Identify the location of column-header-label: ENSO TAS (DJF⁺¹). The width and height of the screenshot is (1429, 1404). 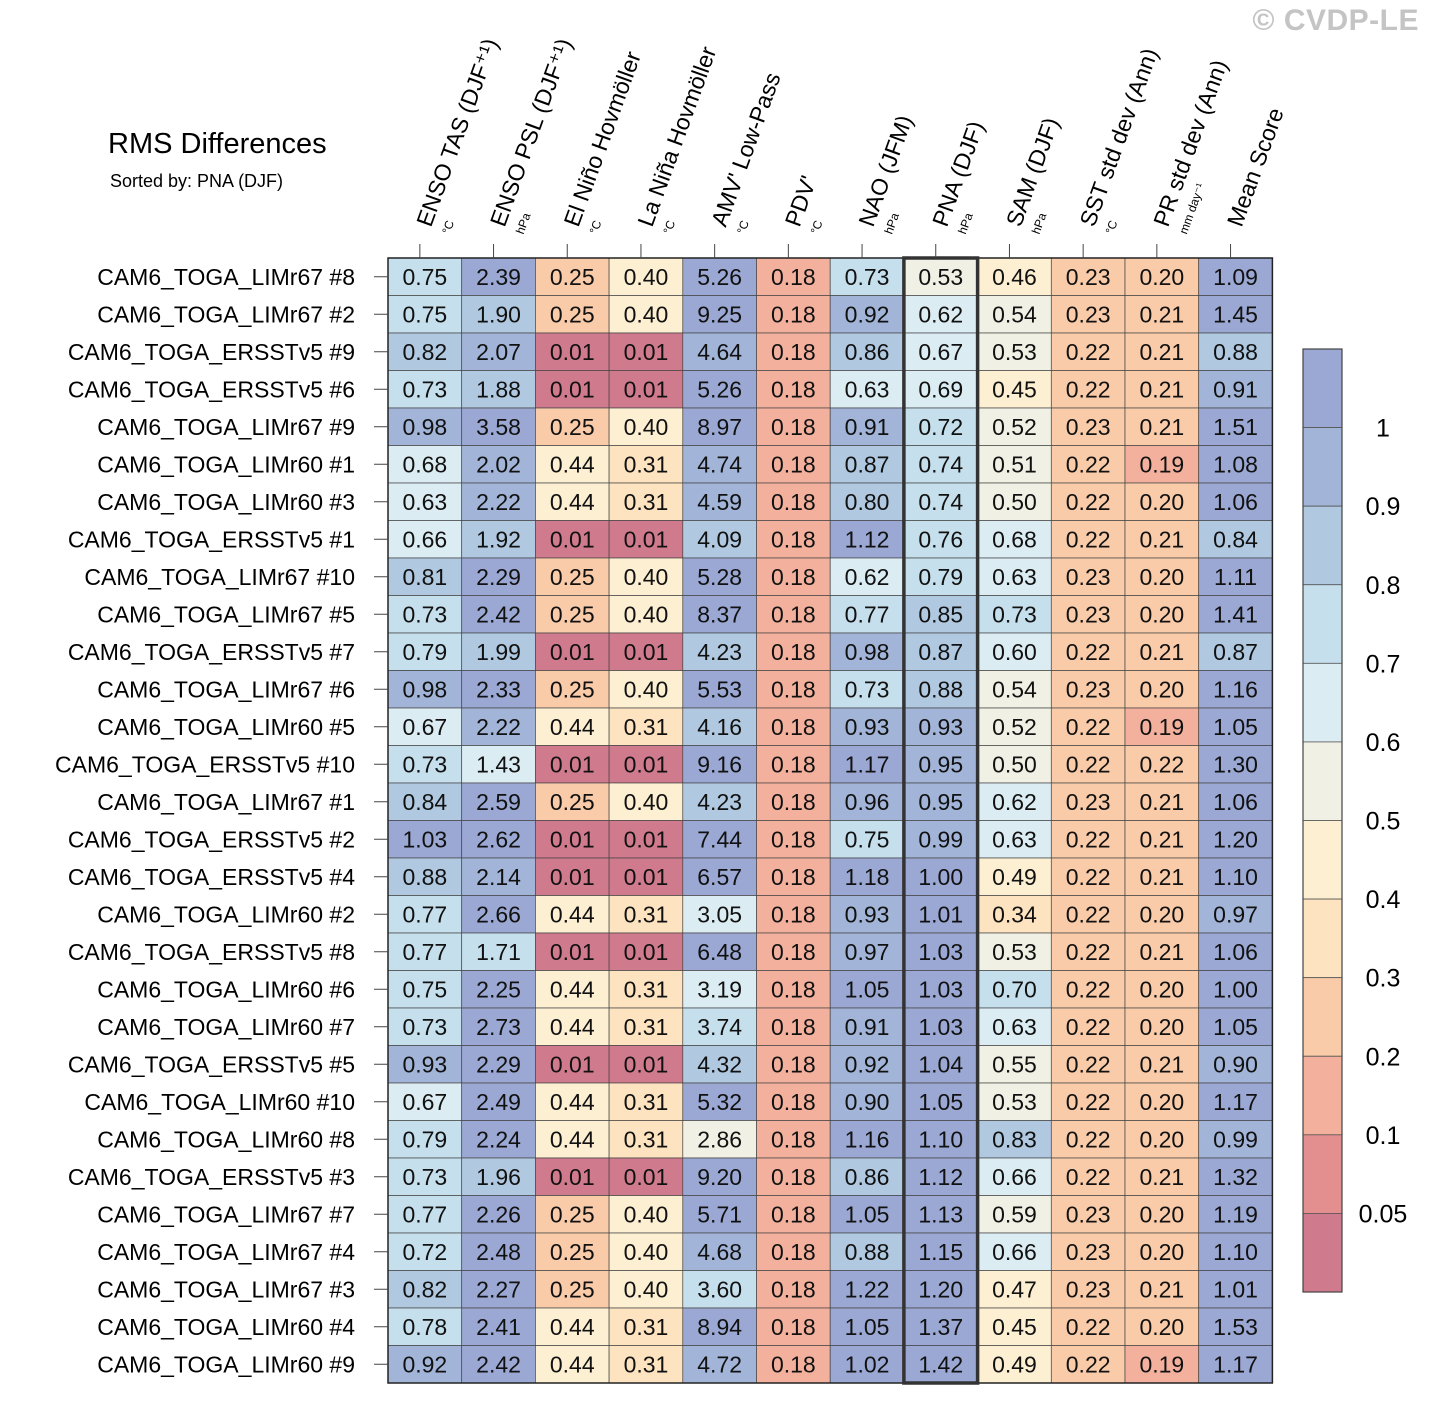
(457, 132).